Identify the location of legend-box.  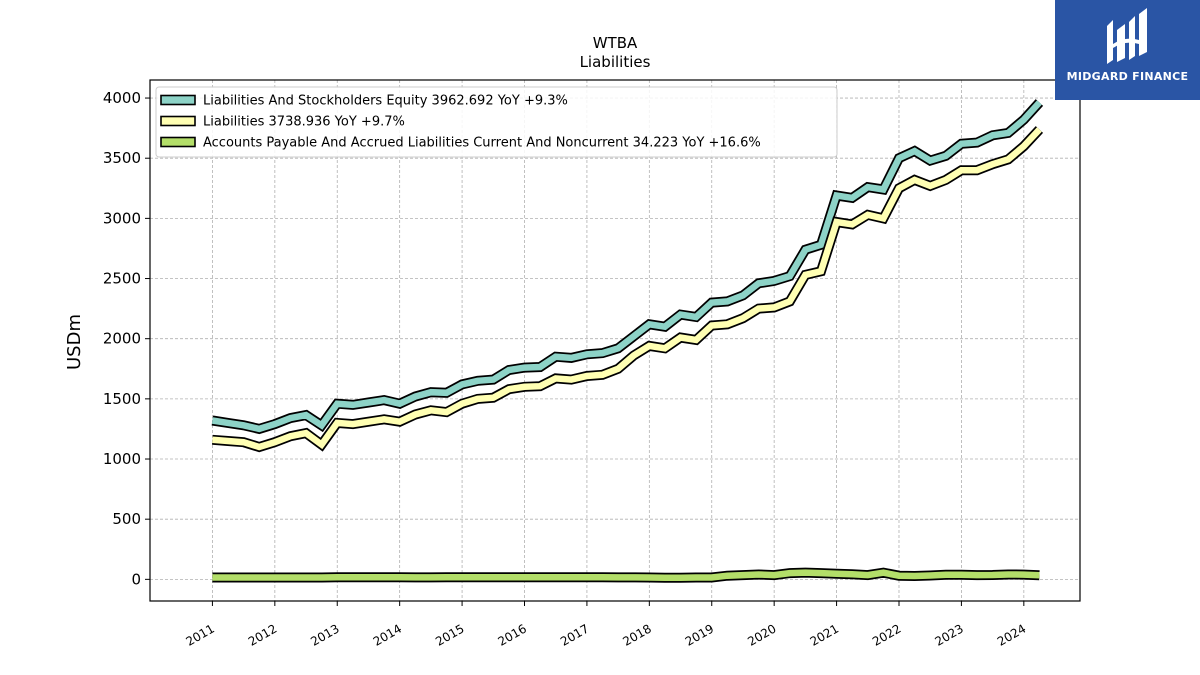
(496, 122).